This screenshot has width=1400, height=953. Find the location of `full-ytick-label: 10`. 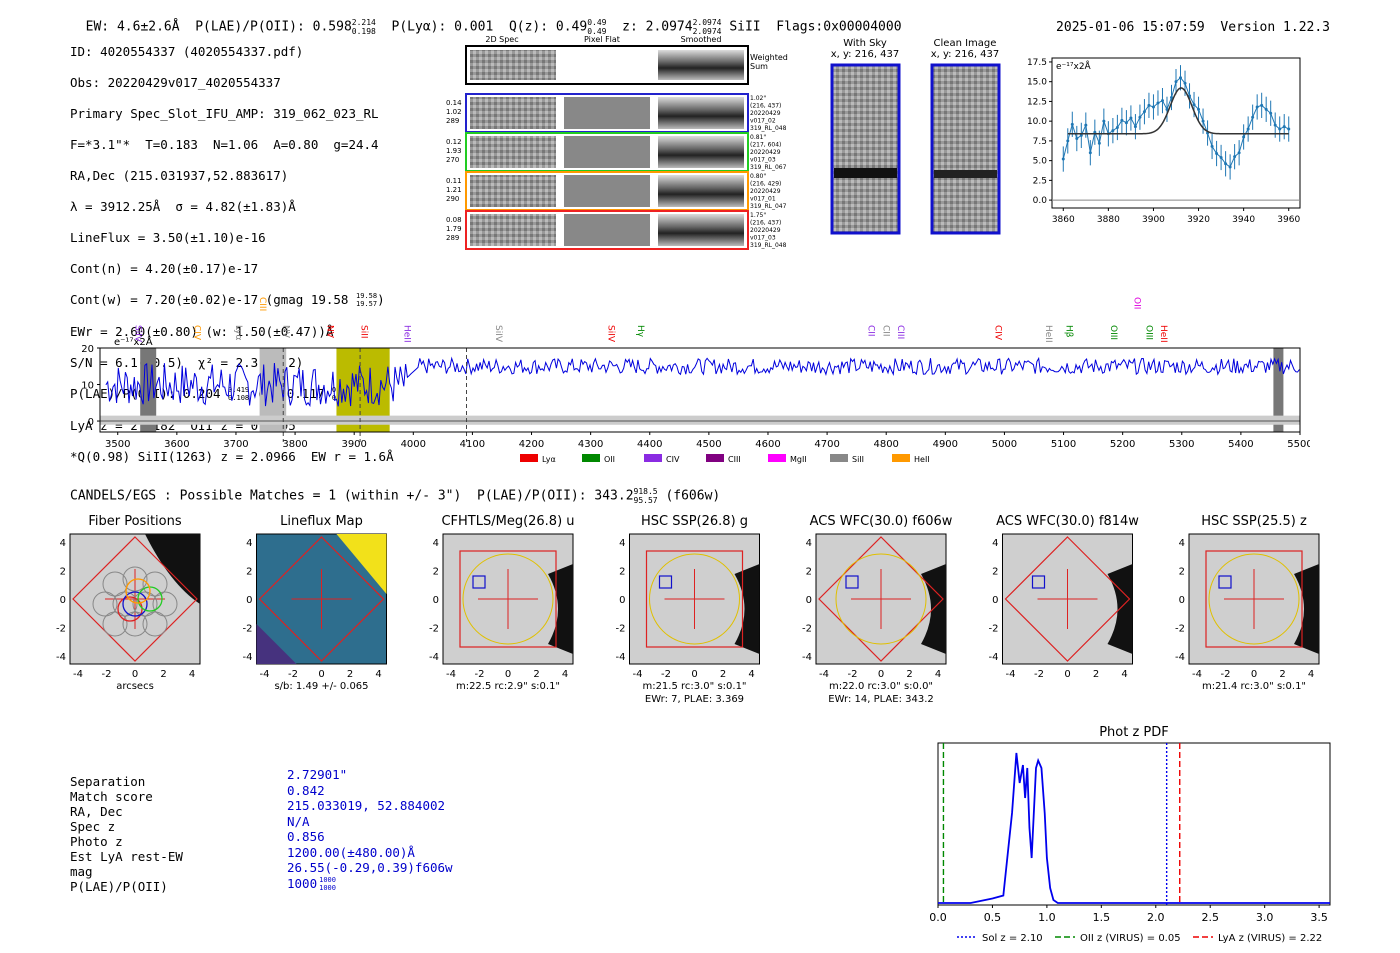

full-ytick-label: 10 is located at coordinates (87, 386).